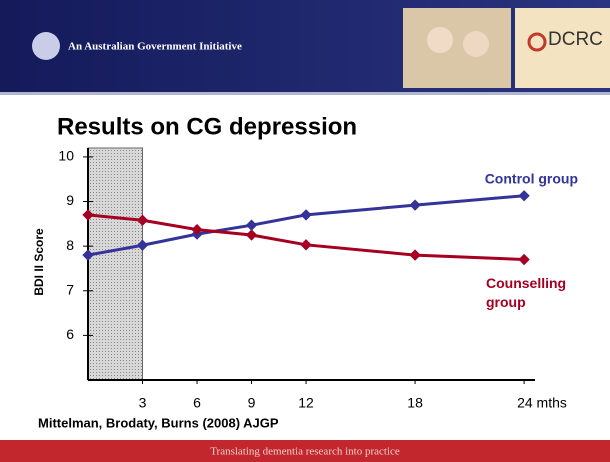 This screenshot has width=610, height=462. What do you see at coordinates (542, 403) in the screenshot?
I see `x-tick-label: 24 mths` at bounding box center [542, 403].